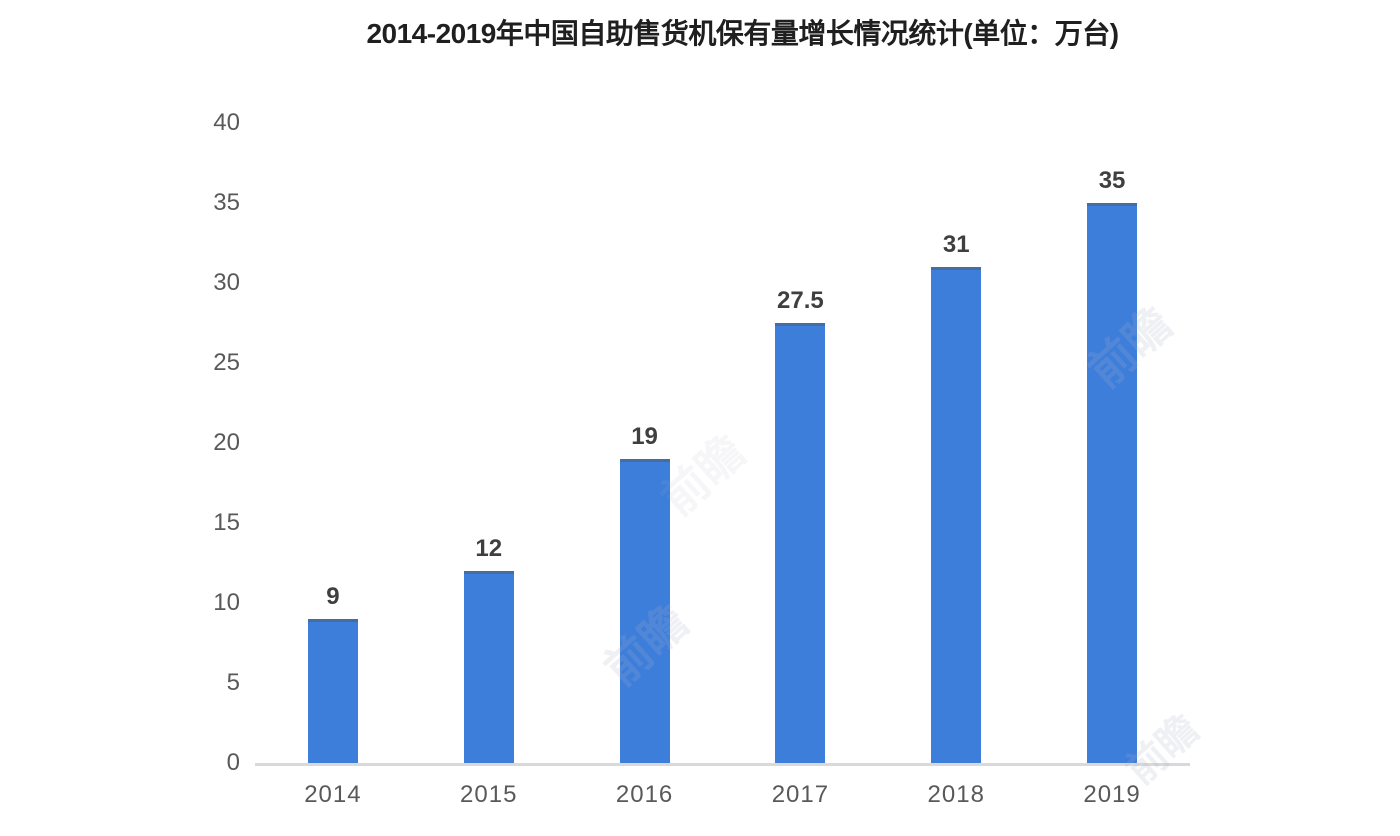  I want to click on bar-group-2018: 31 2018, so click(956, 465).